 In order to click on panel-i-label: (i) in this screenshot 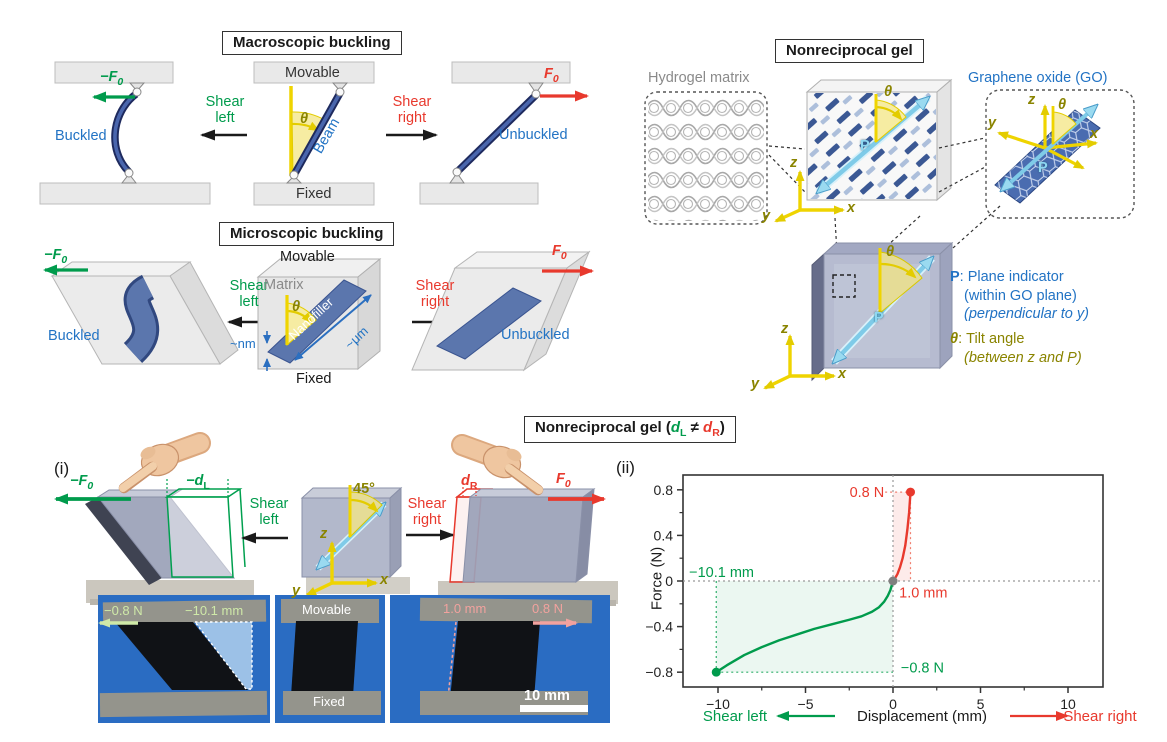, I will do `click(62, 468)`.